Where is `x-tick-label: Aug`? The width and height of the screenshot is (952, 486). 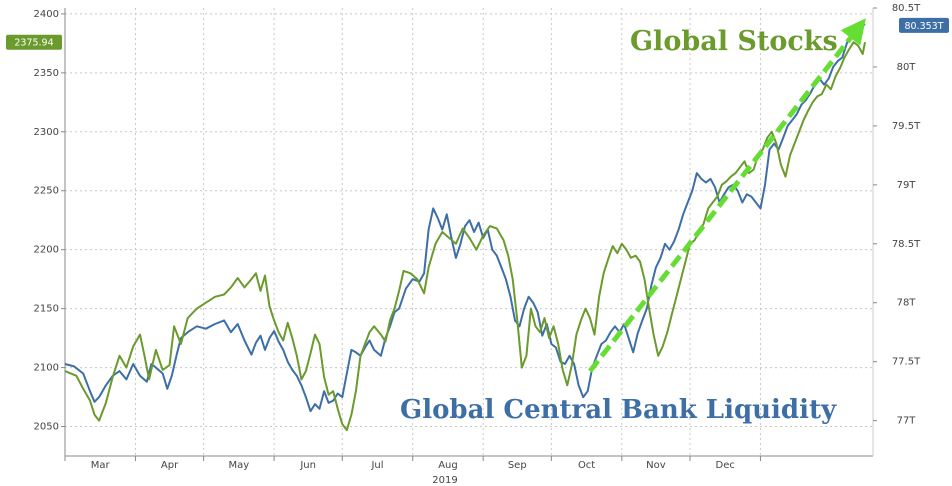 x-tick-label: Aug is located at coordinates (448, 465).